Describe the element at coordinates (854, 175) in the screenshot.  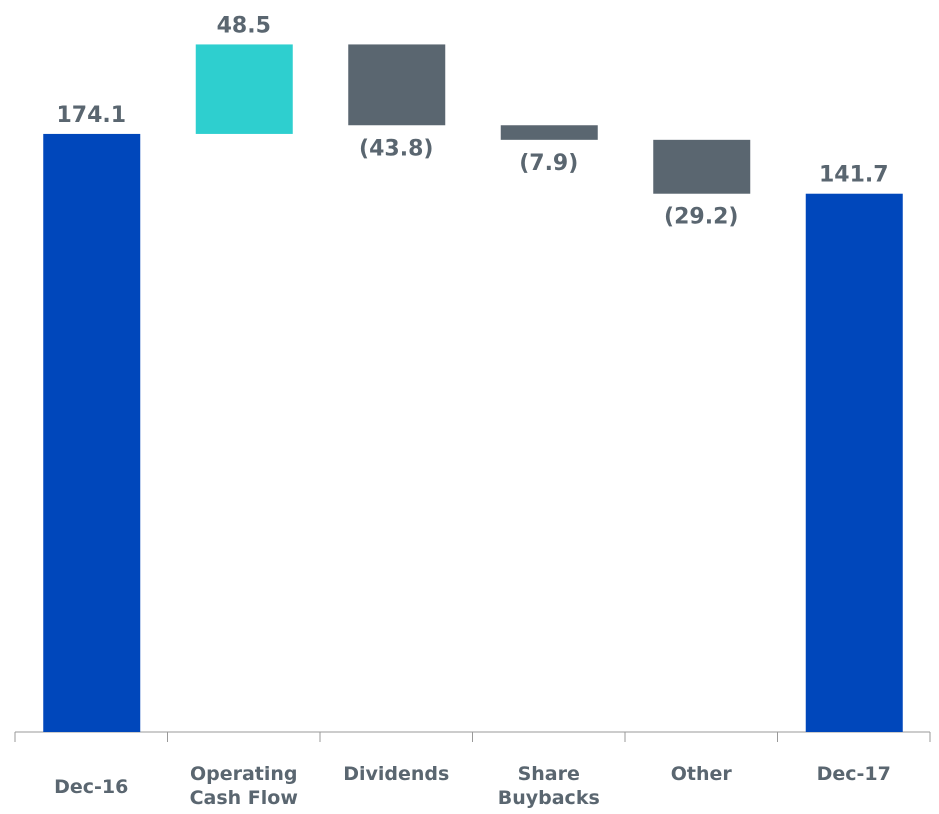
I see `data-label: 141.7` at that location.